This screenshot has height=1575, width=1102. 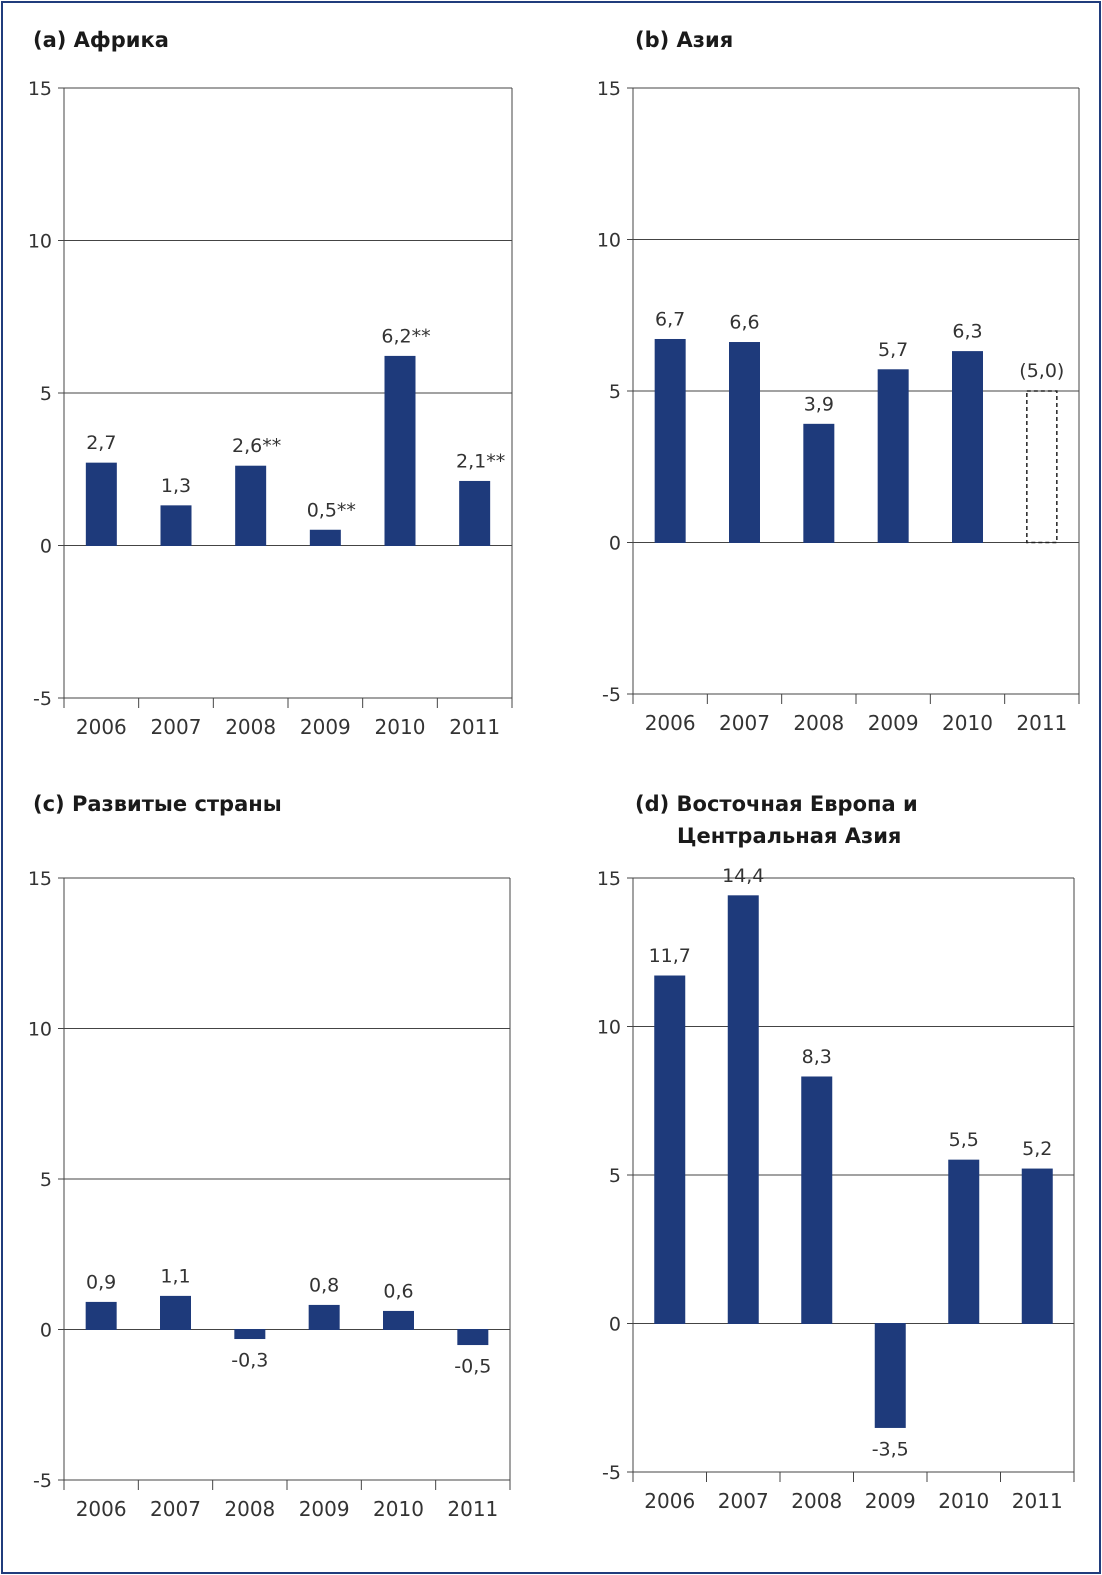 I want to click on data-label: 0,9, so click(x=101, y=1282).